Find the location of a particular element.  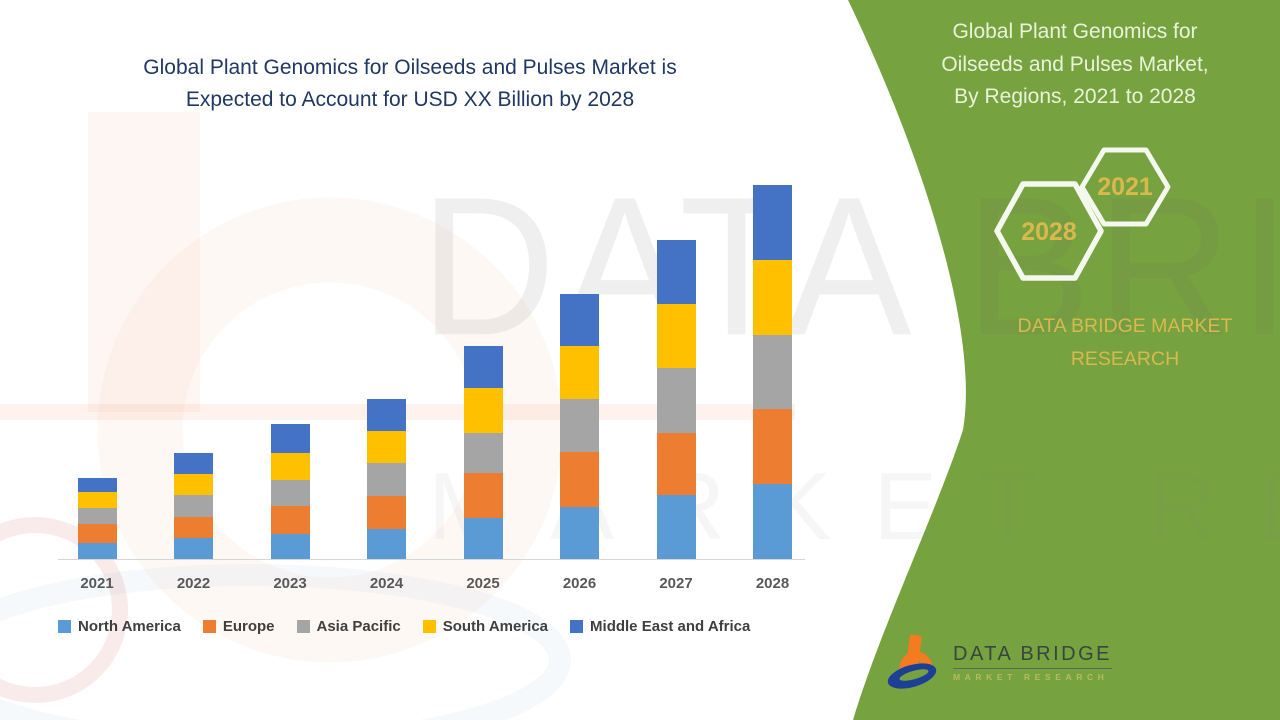

bar-2022 is located at coordinates (193, 506).